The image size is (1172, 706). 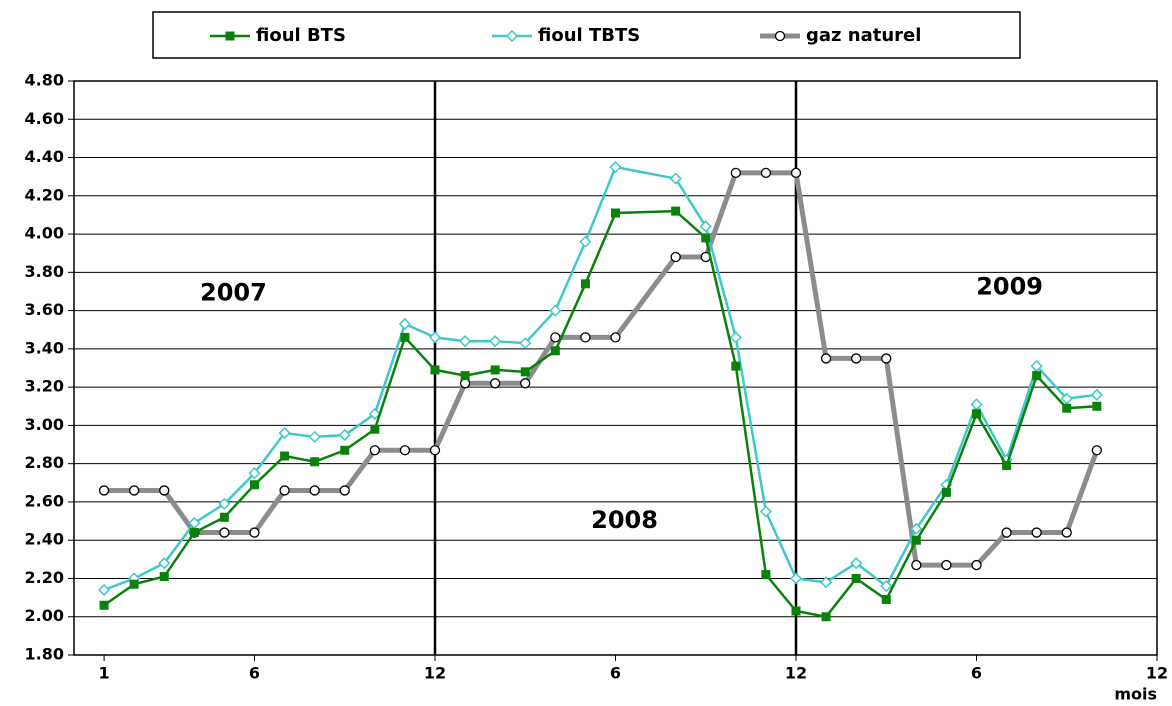 I want to click on y-tick-label: 4.00, so click(x=44, y=233).